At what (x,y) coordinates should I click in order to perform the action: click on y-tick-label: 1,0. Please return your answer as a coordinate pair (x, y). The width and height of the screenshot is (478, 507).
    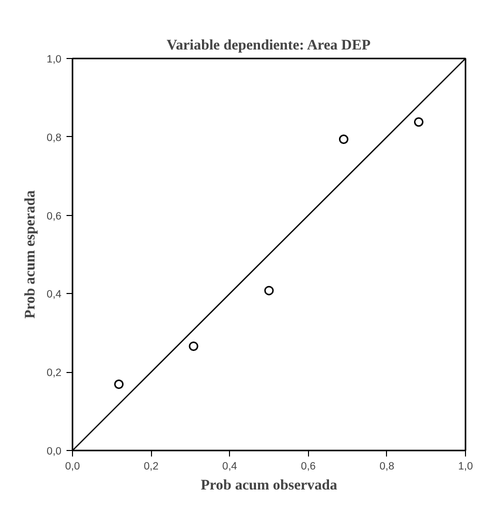
    Looking at the image, I should click on (54, 60).